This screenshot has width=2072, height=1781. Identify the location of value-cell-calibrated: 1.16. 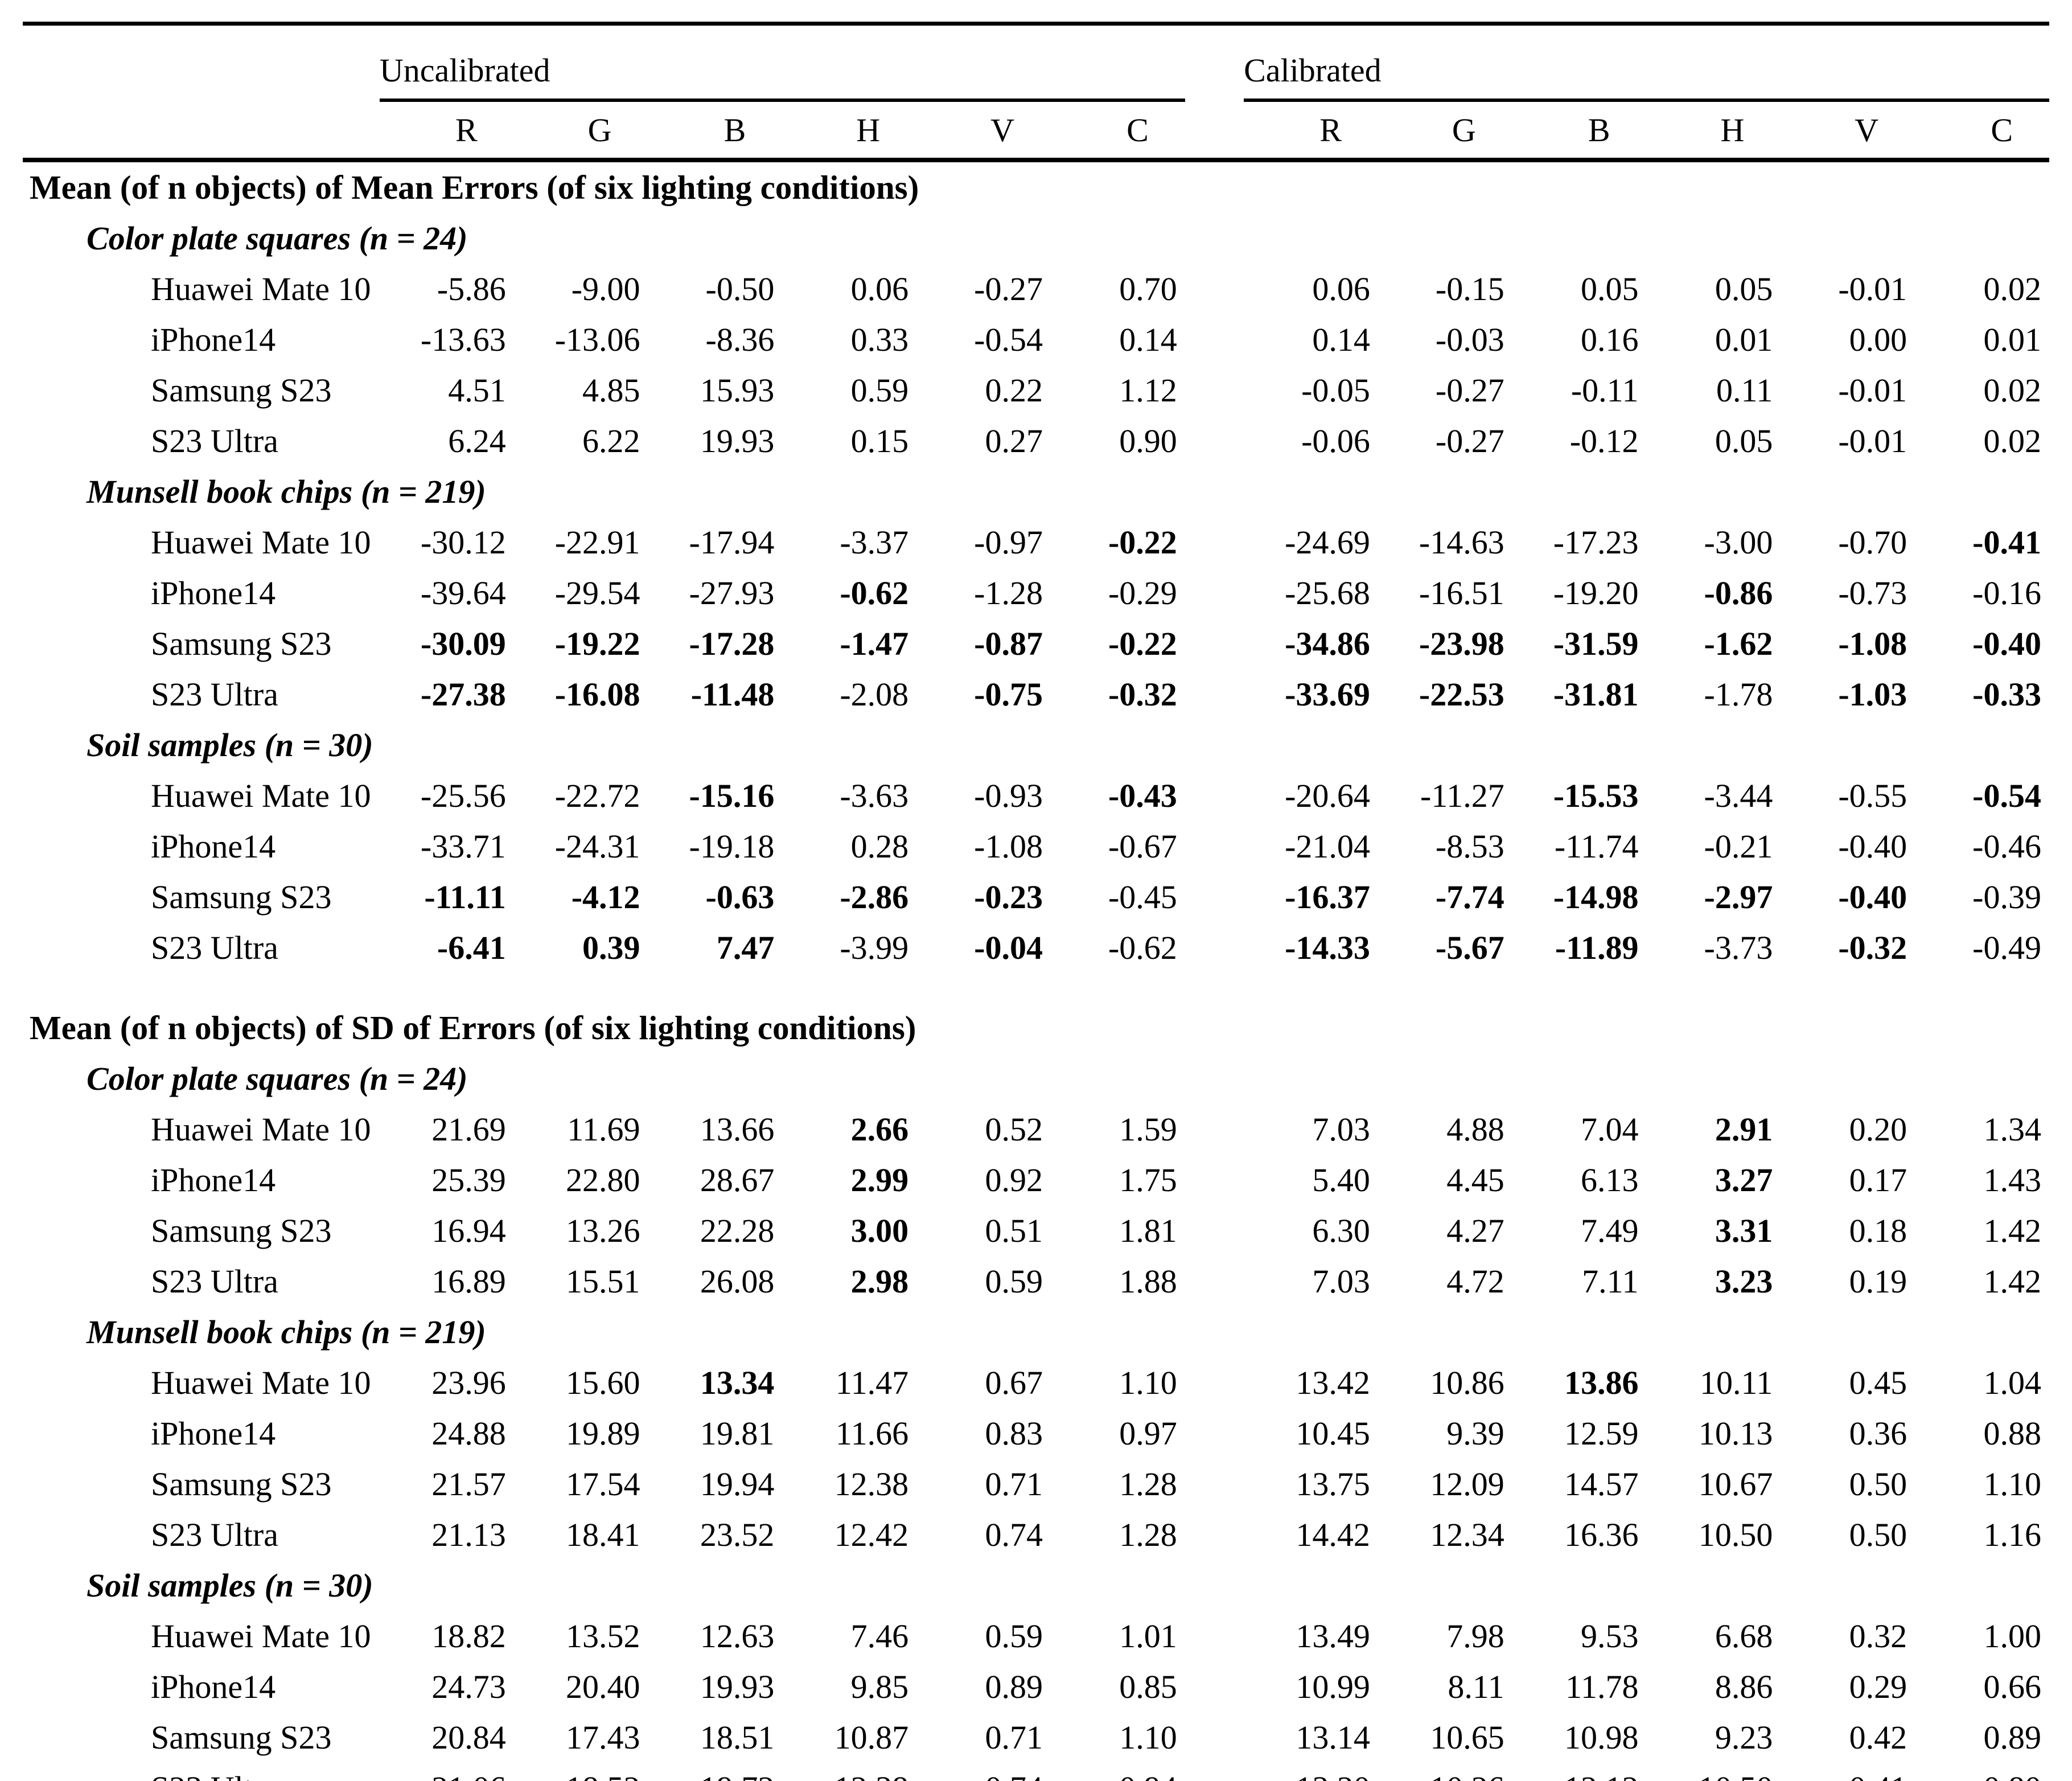
(2012, 1534).